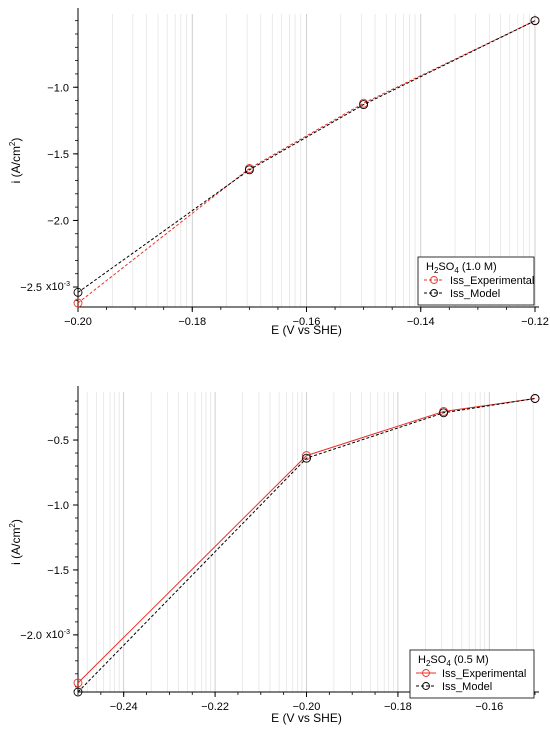  What do you see at coordinates (453, 661) in the screenshot?
I see `legend-title: H2SO4 (0.5 M)` at bounding box center [453, 661].